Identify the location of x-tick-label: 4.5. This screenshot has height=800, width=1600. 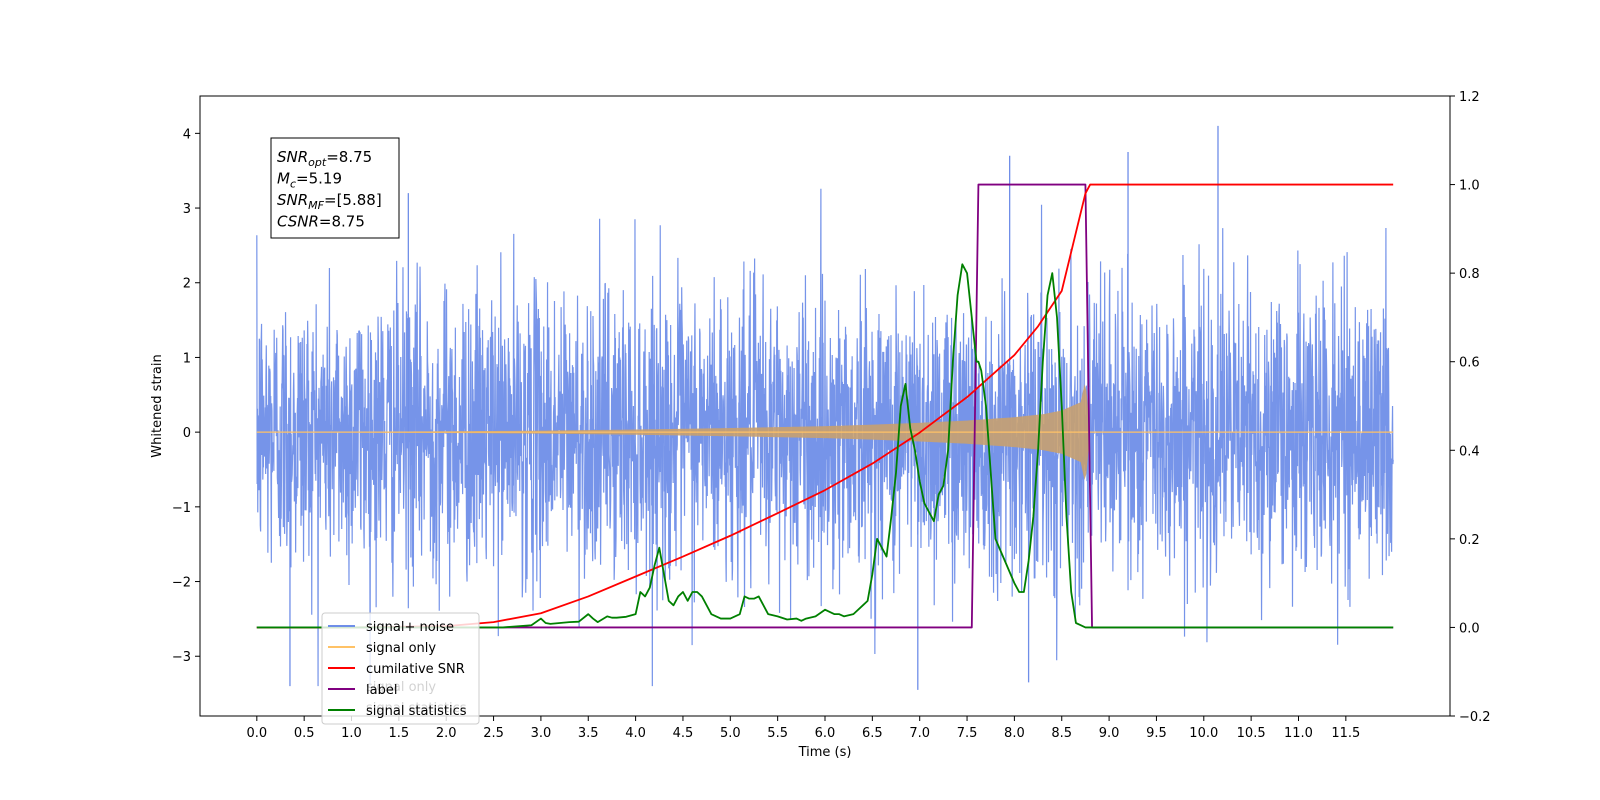
(683, 733).